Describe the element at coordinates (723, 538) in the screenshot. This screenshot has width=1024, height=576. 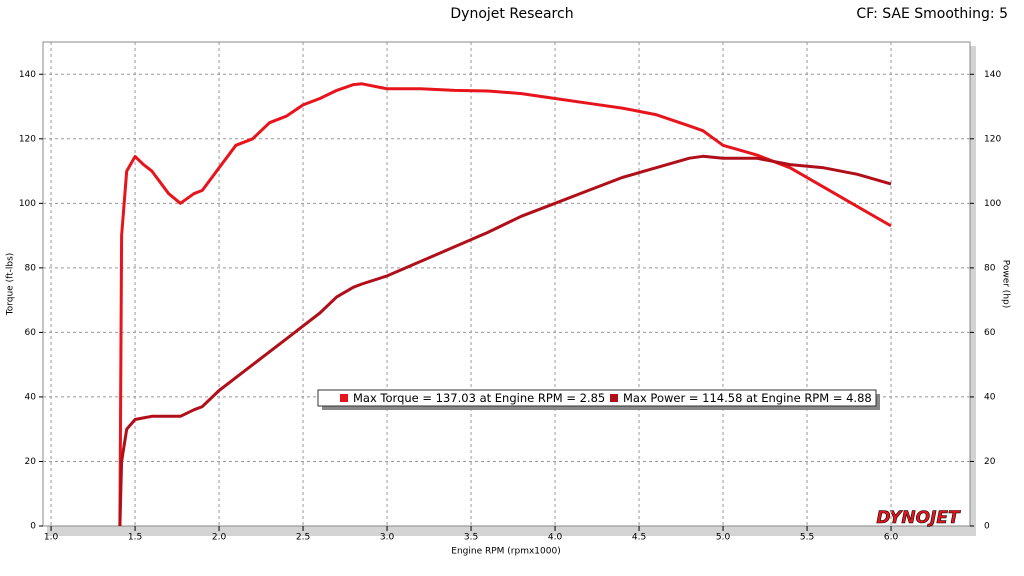
I see `x-tick-label: 5.0` at that location.